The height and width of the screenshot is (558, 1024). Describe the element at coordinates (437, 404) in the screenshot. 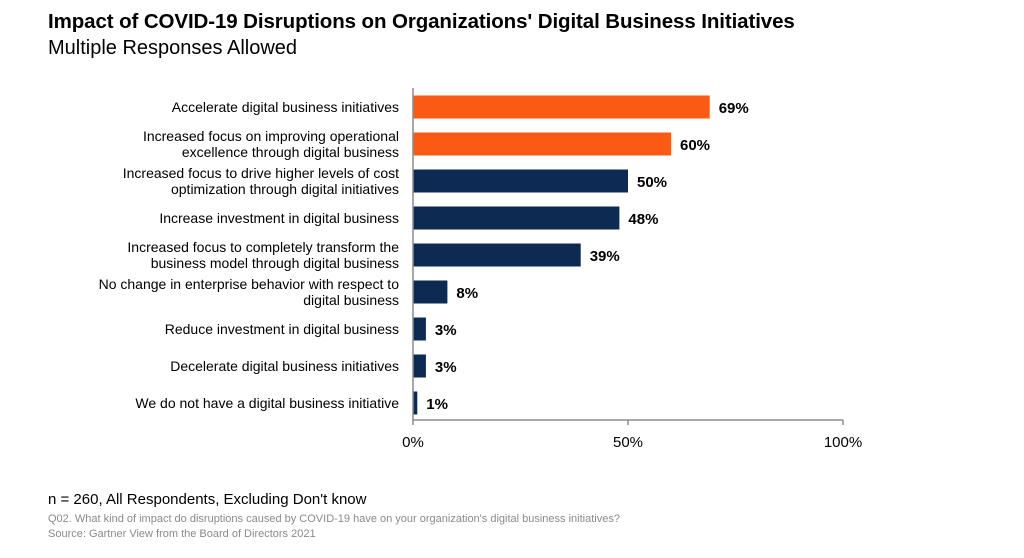

I see `data-label: 1%` at that location.